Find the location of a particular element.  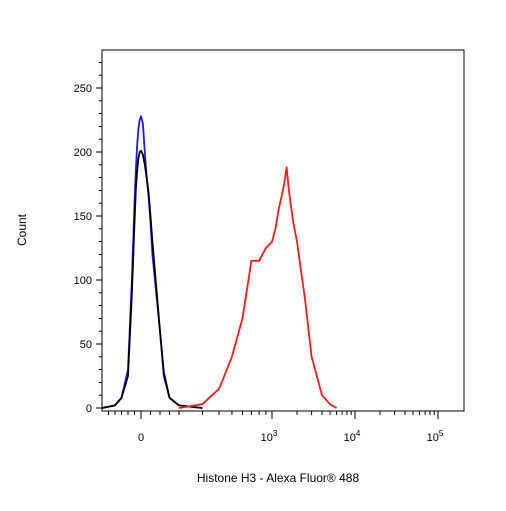

x-tick-label: 0 is located at coordinates (141, 438).